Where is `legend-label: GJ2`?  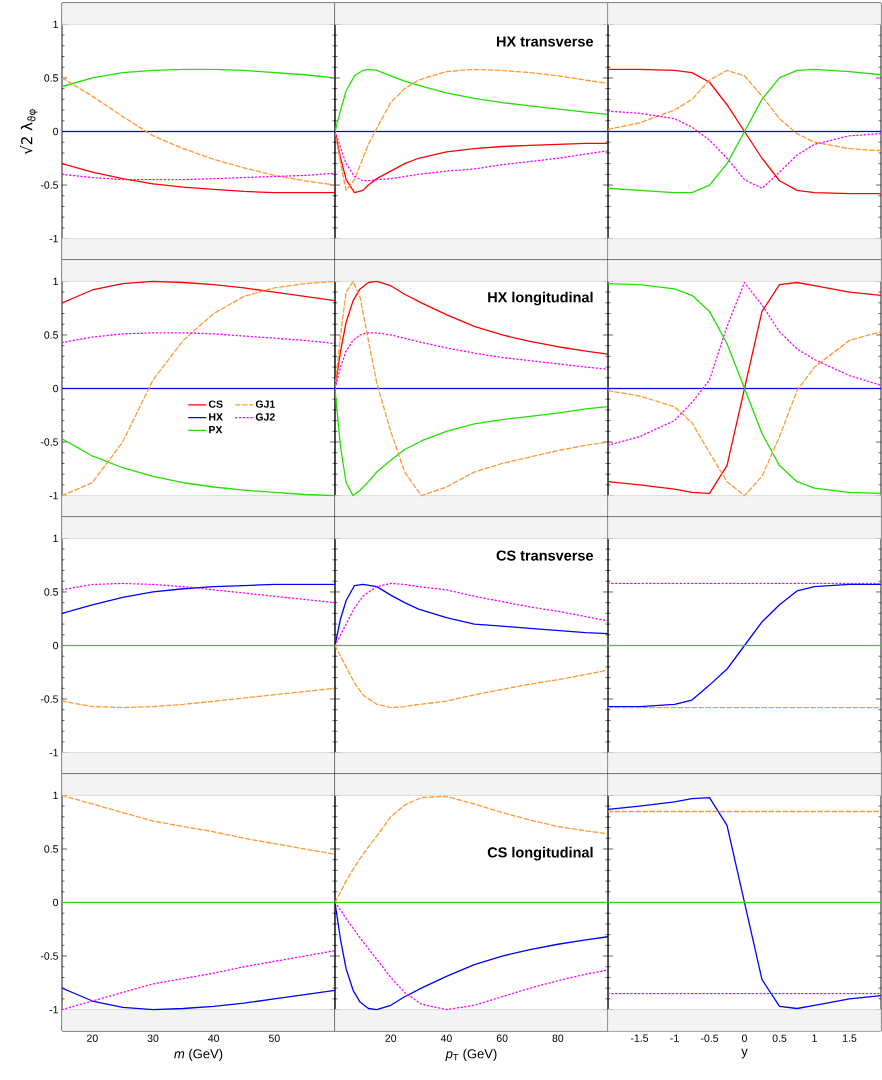
legend-label: GJ2 is located at coordinates (265, 417).